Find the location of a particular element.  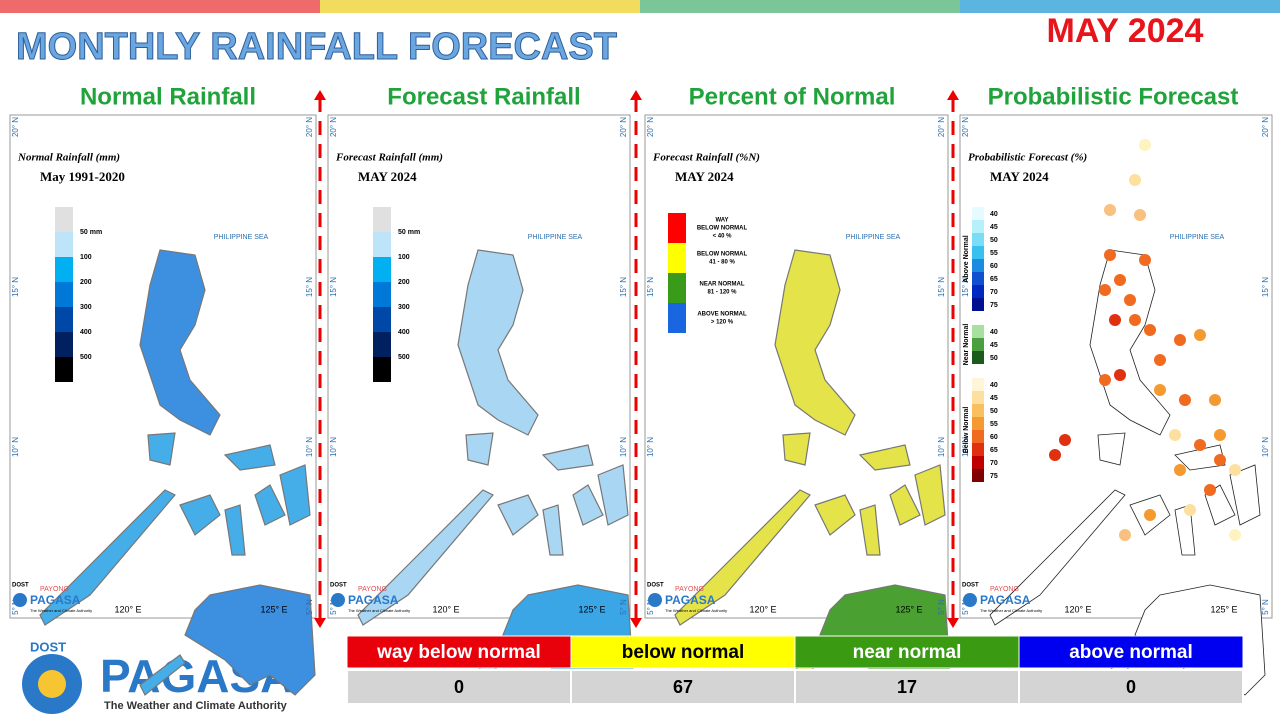

legend-label: 400 is located at coordinates (404, 332).